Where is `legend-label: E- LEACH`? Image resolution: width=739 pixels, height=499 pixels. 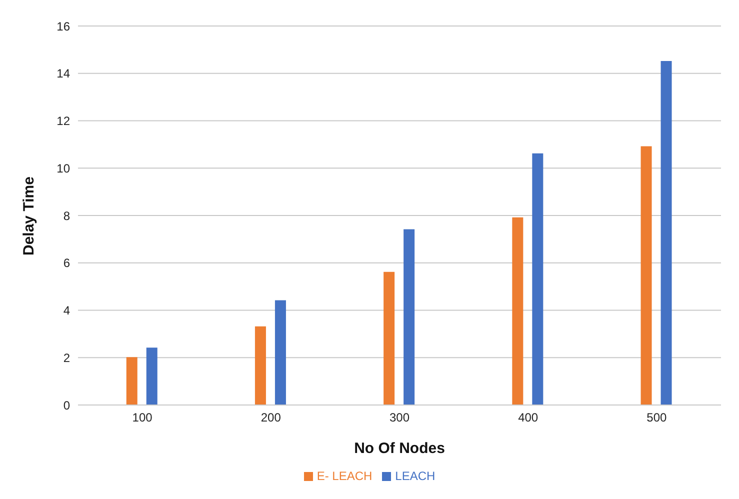 legend-label: E- LEACH is located at coordinates (344, 476).